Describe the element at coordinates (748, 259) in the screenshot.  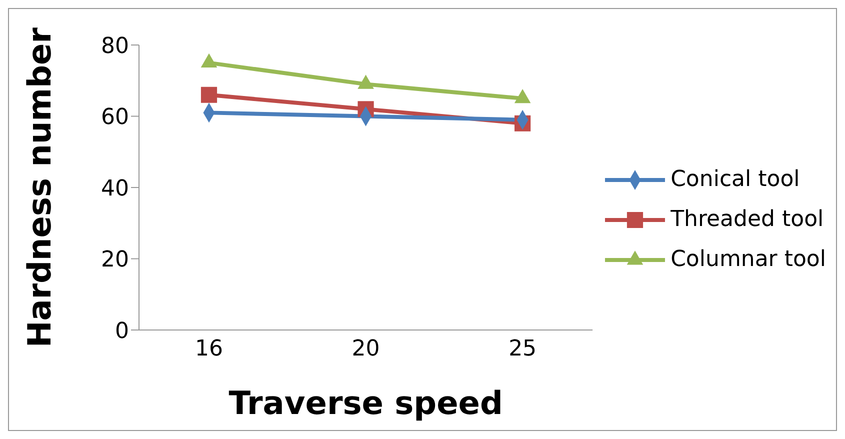
I see `legend-label: Columnar tool` at that location.